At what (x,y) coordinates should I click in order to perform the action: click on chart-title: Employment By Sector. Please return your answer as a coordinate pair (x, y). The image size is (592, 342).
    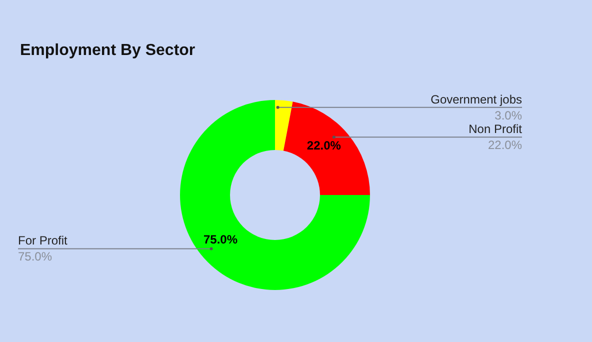
    Looking at the image, I should click on (108, 51).